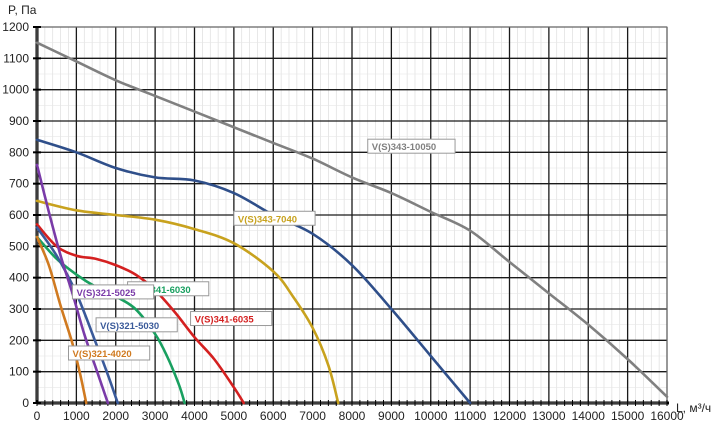  Describe the element at coordinates (431, 416) in the screenshot. I see `x-tick-label: 10000` at that location.